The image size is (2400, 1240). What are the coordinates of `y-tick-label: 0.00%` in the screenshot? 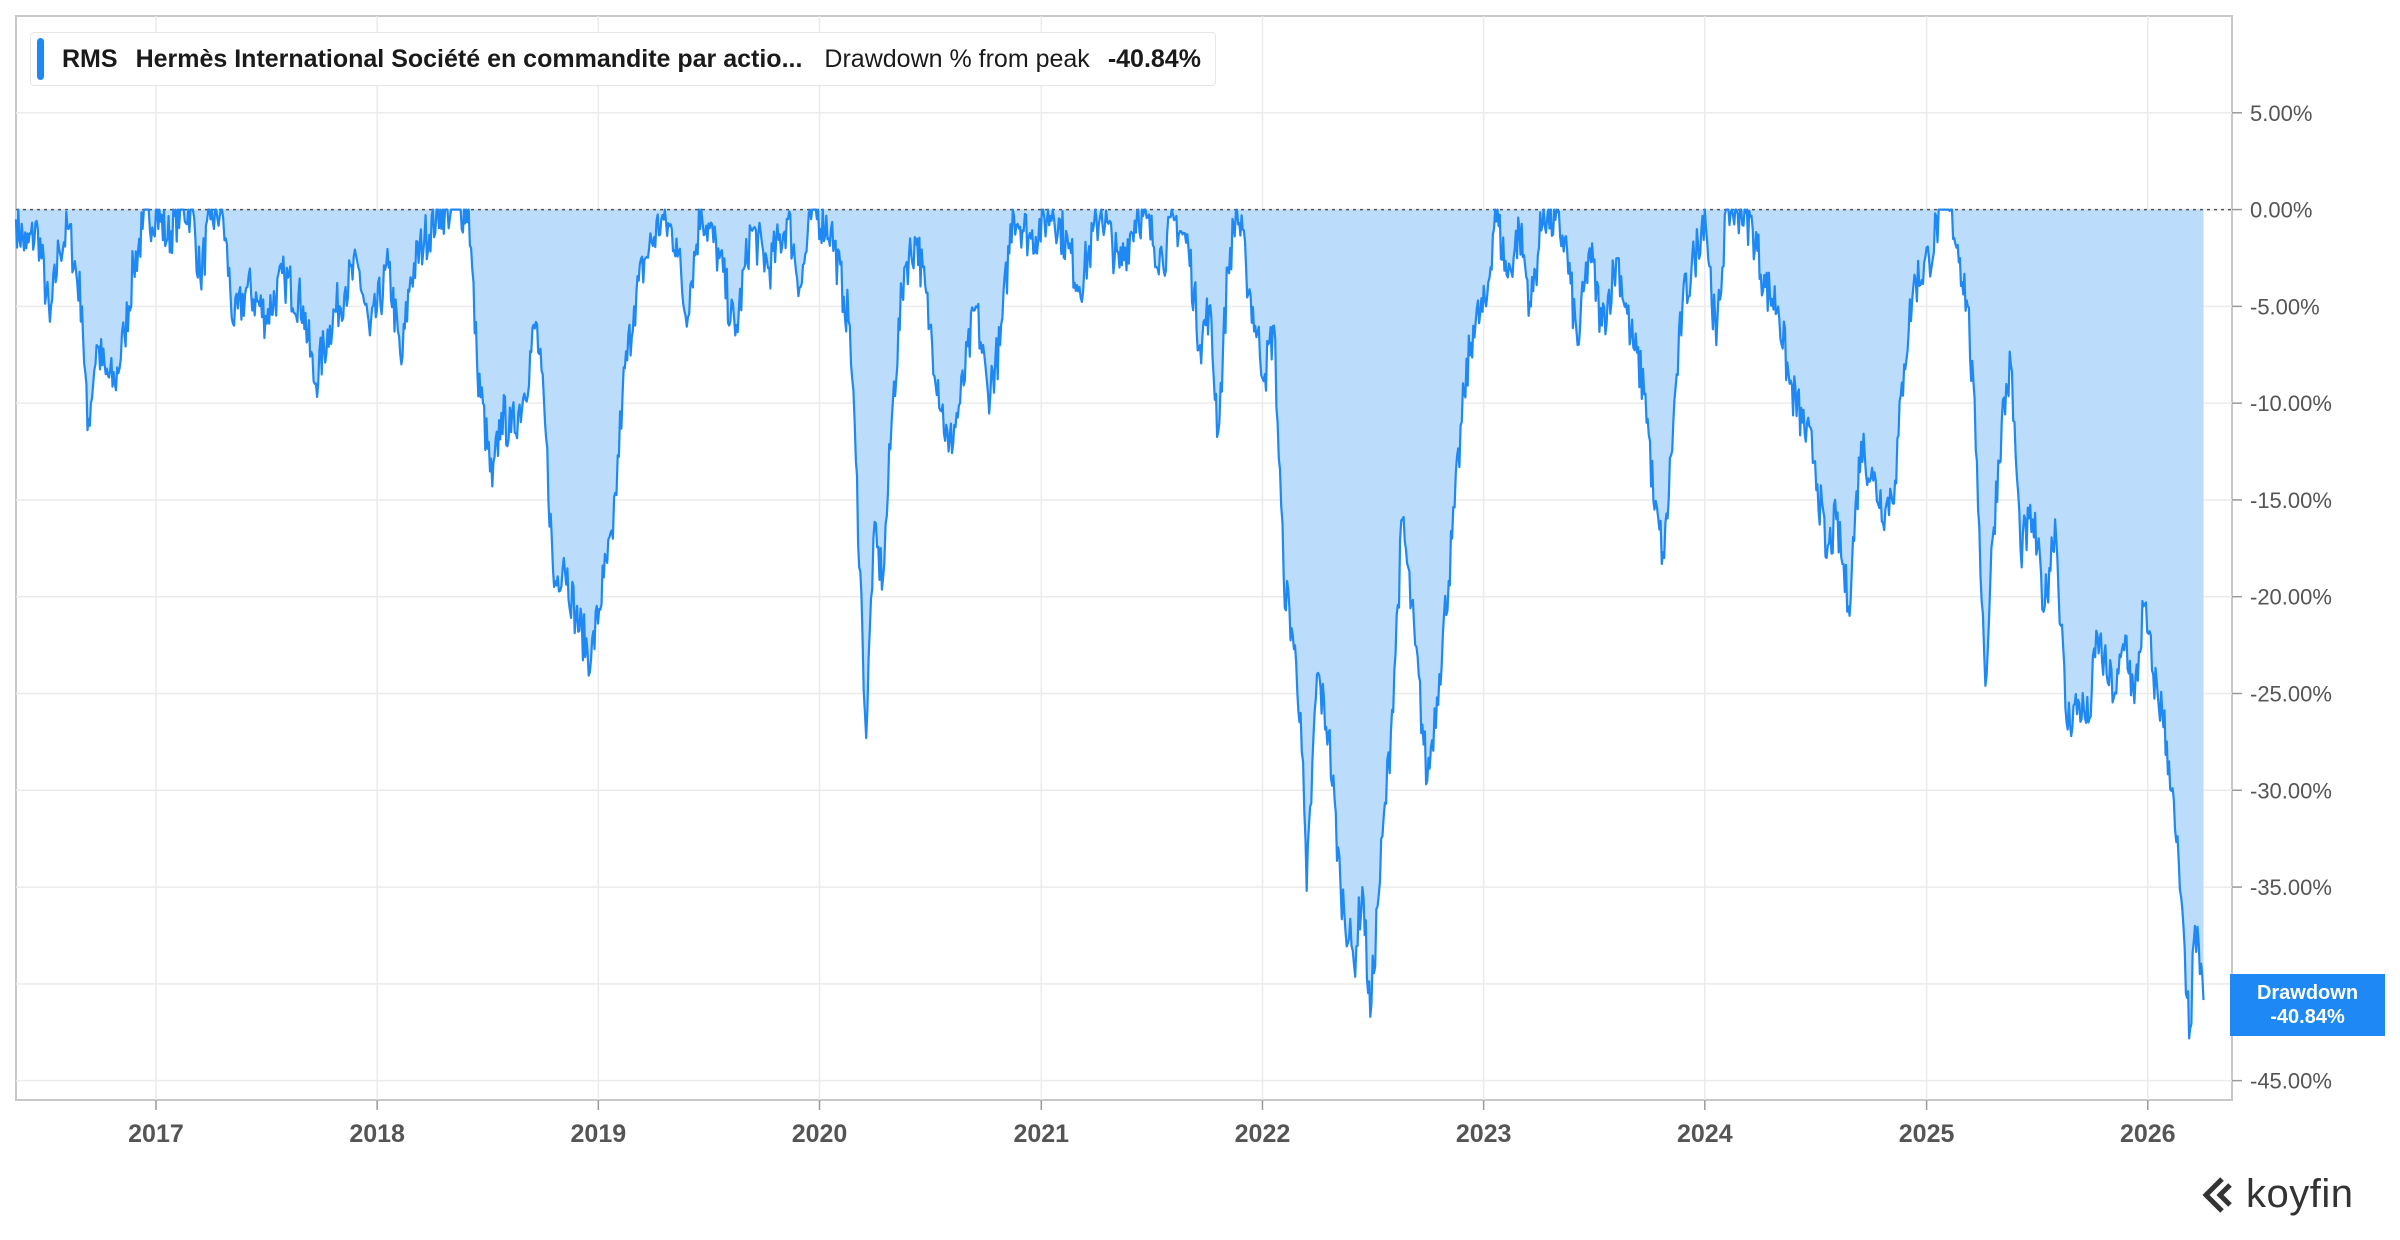 It's located at (2281, 210).